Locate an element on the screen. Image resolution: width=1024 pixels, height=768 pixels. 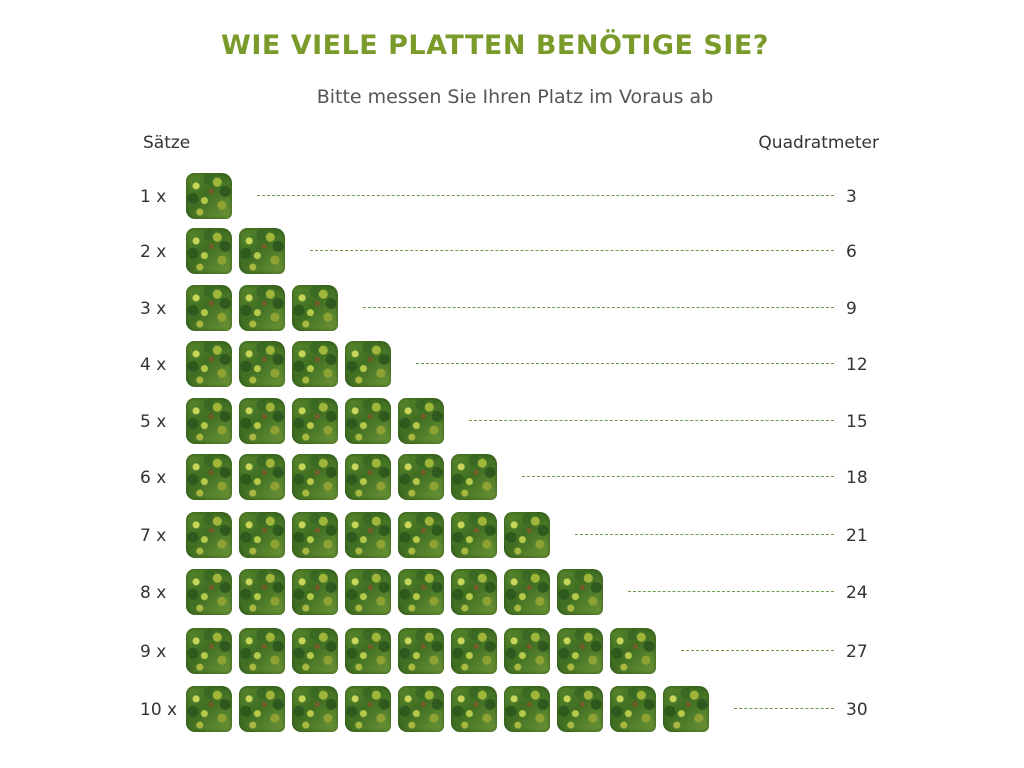
square-meters-value: 27 is located at coordinates (857, 652).